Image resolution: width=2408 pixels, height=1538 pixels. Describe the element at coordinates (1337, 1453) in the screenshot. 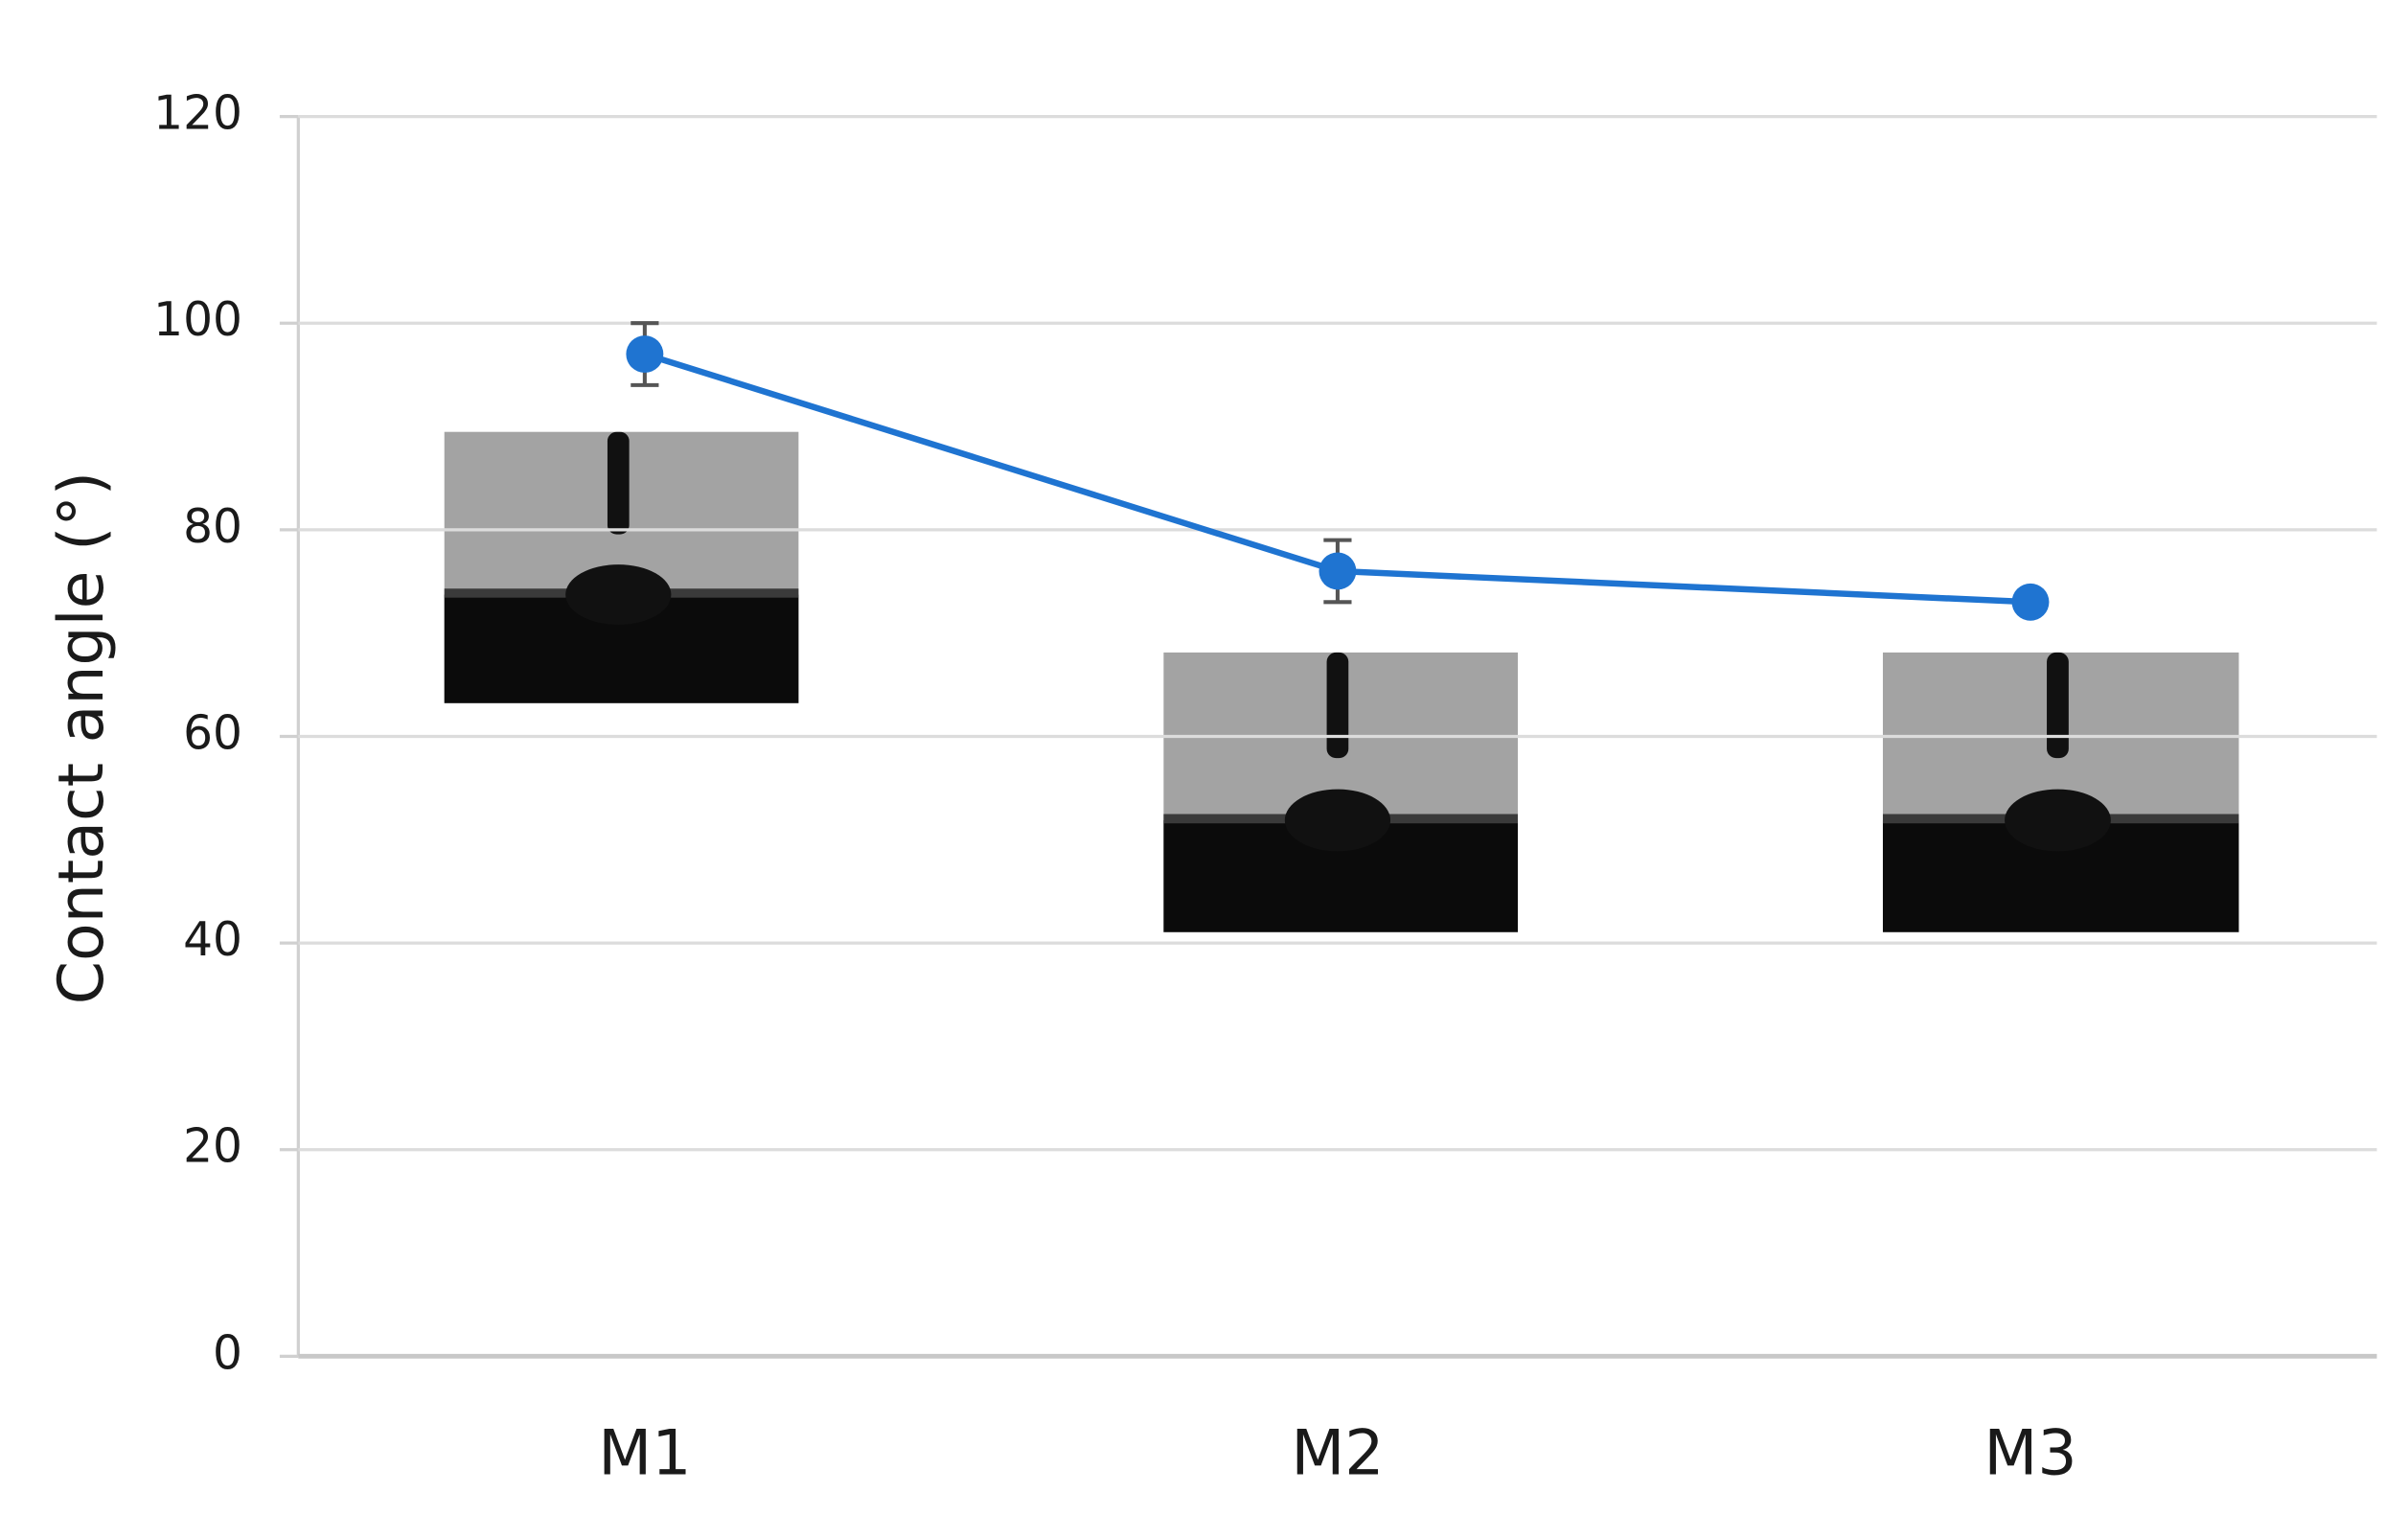

I see `x-tick-label: M2` at that location.